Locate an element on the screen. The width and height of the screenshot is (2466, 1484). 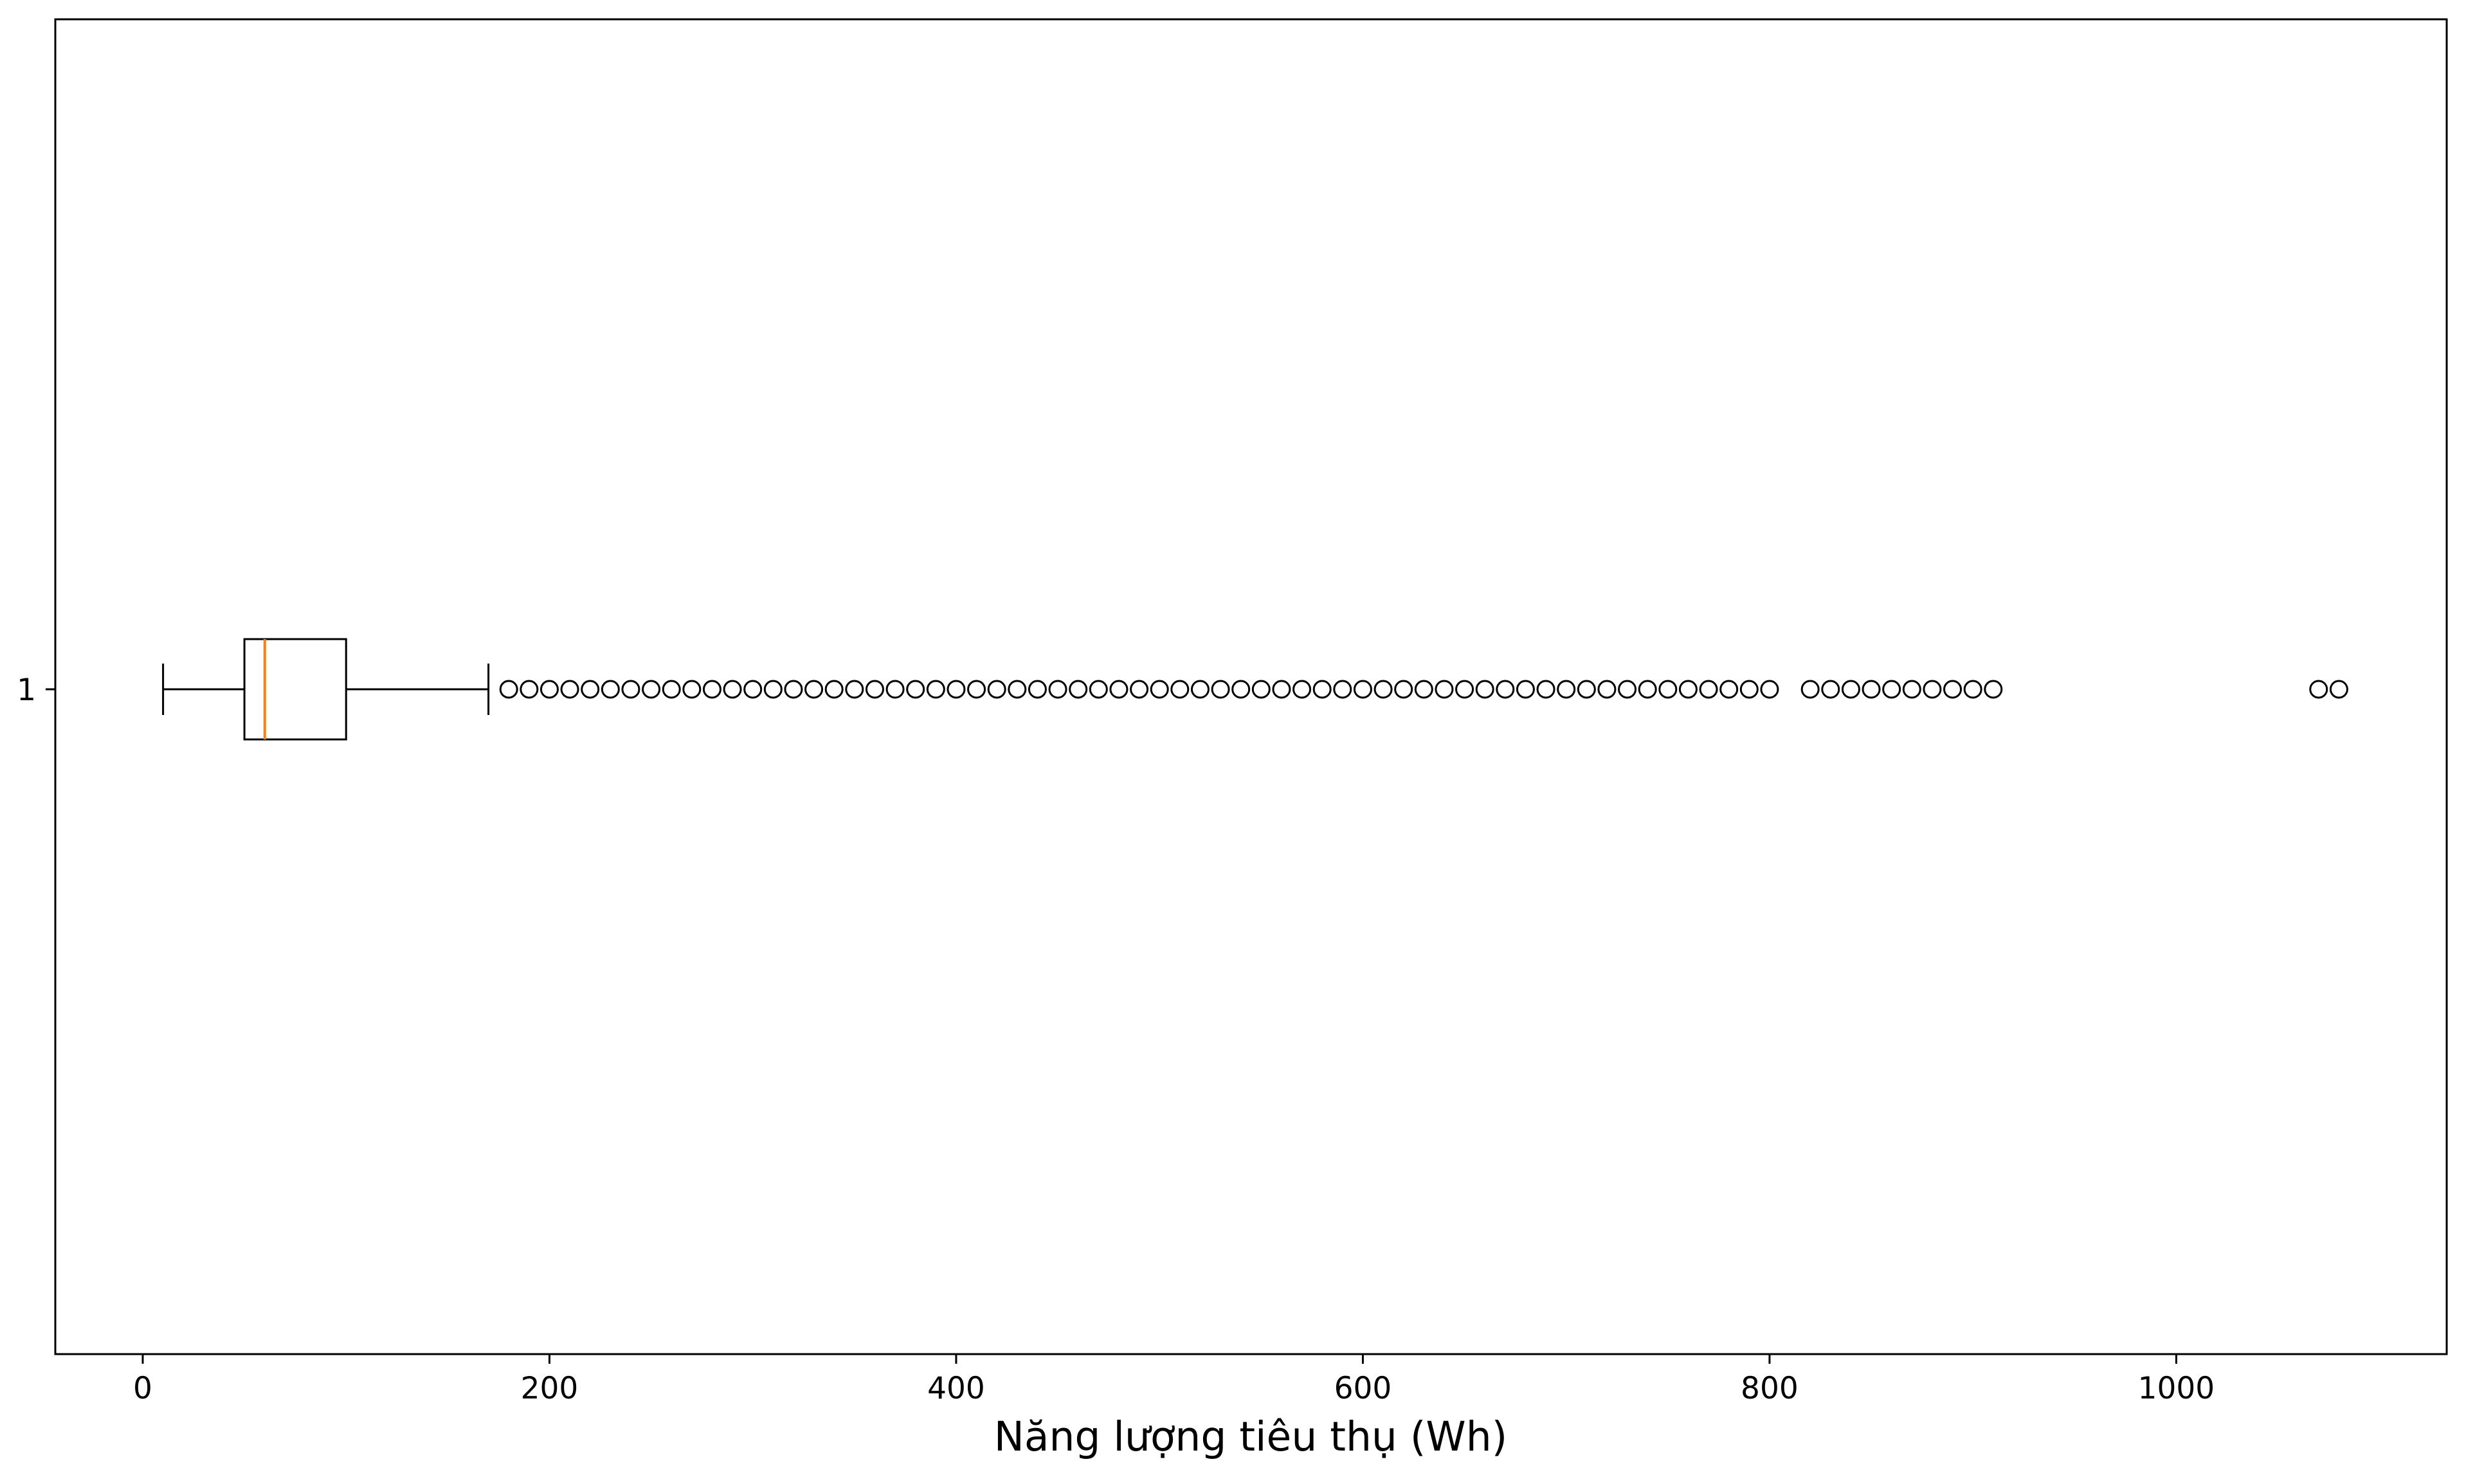
x-axis-ticks: 0 200 400 600 800 1000 is located at coordinates (1174, 1380).